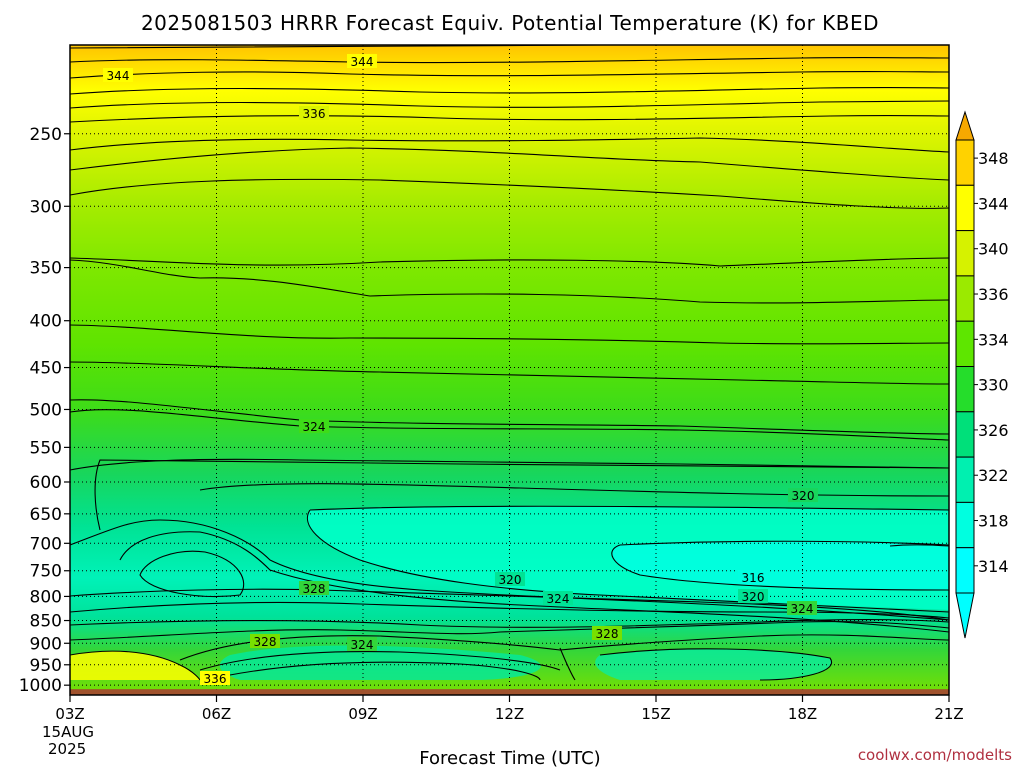 This screenshot has width=1024, height=768. Describe the element at coordinates (67, 749) in the screenshot. I see `x-start-date-year: 2025` at that location.